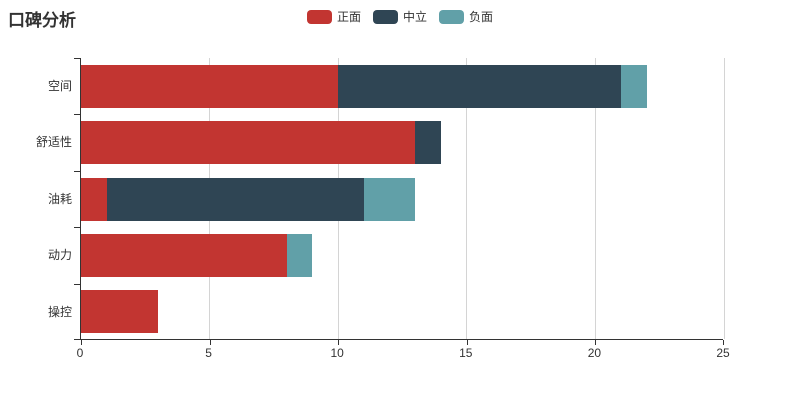 The image size is (800, 400). I want to click on bar-segment-s0-c0, so click(210, 86).